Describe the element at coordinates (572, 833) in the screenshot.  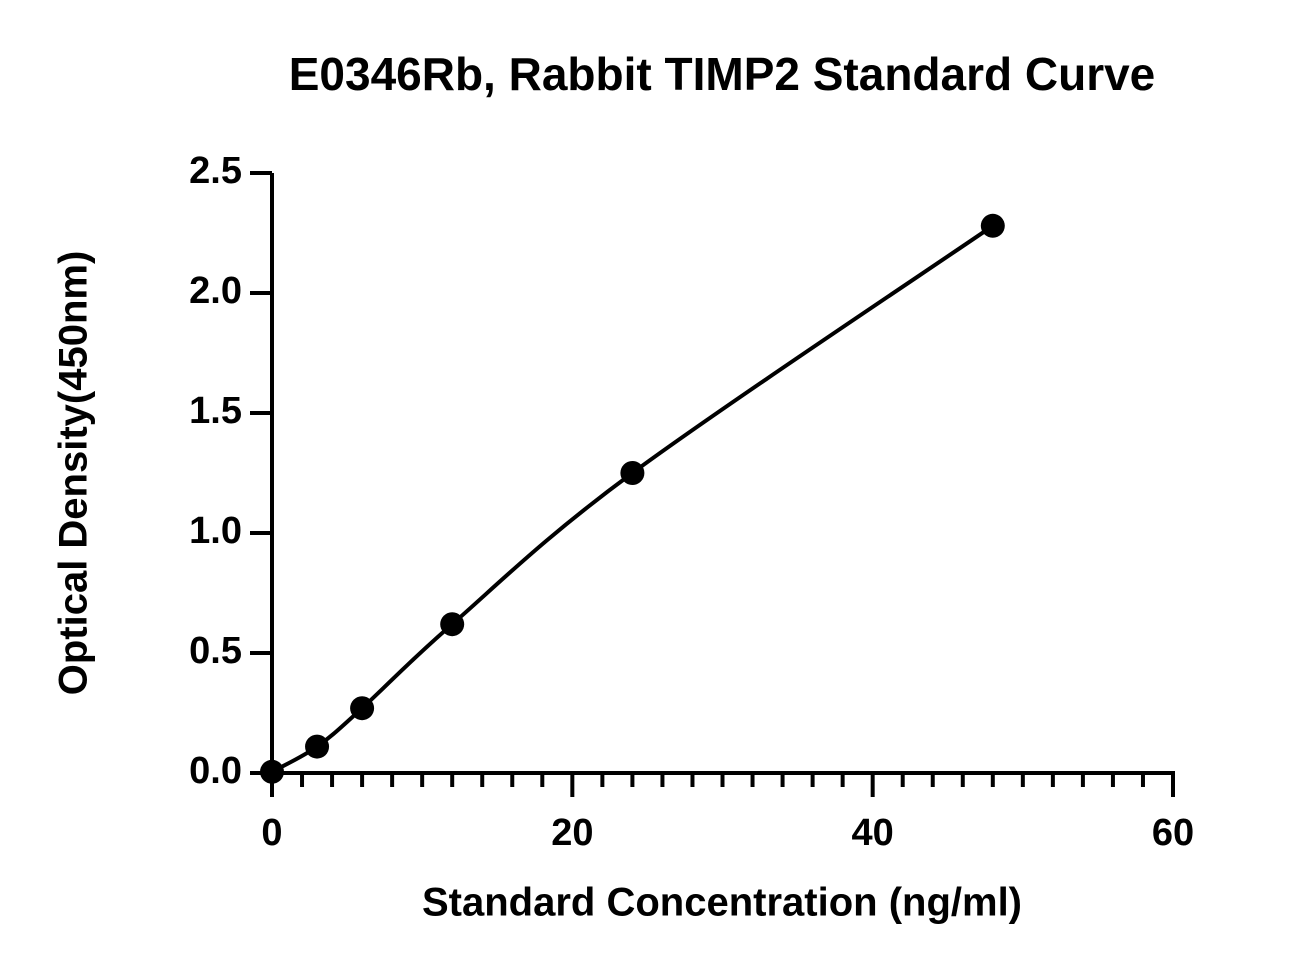
I see `x-tick-label: 20` at that location.